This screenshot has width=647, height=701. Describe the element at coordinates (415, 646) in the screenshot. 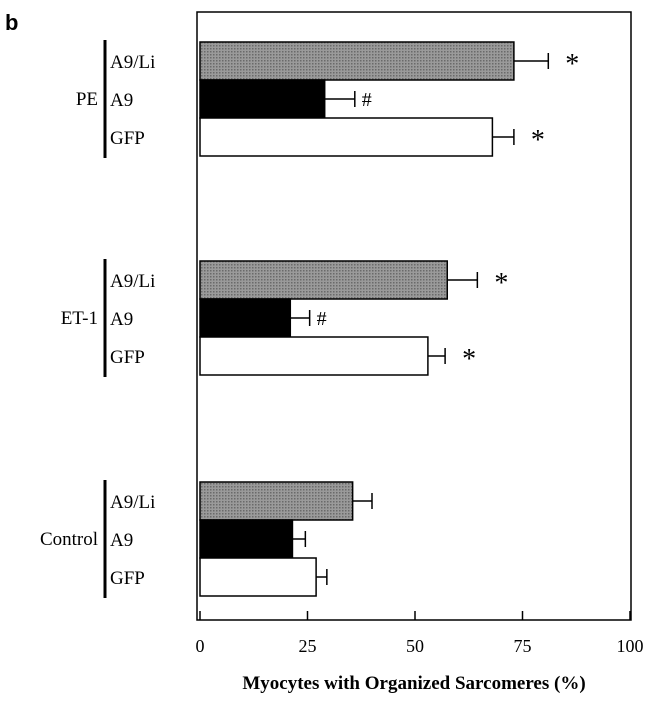

I see `x-tick-label: 50` at that location.